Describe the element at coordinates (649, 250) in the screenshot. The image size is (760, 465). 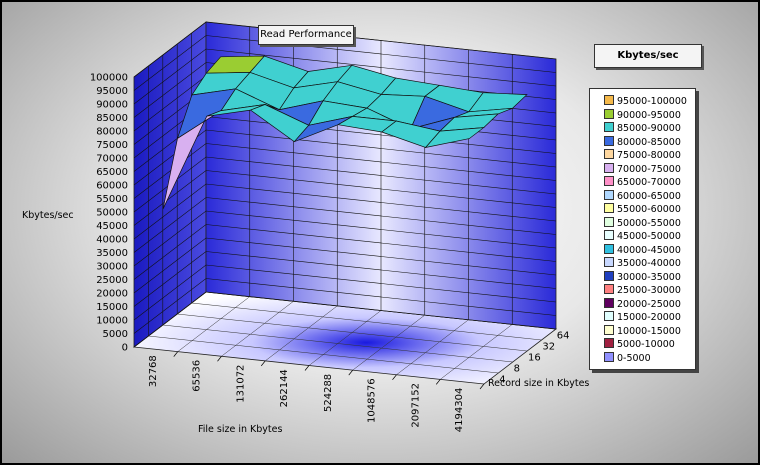
I see `legend-label: 40000-45000` at that location.